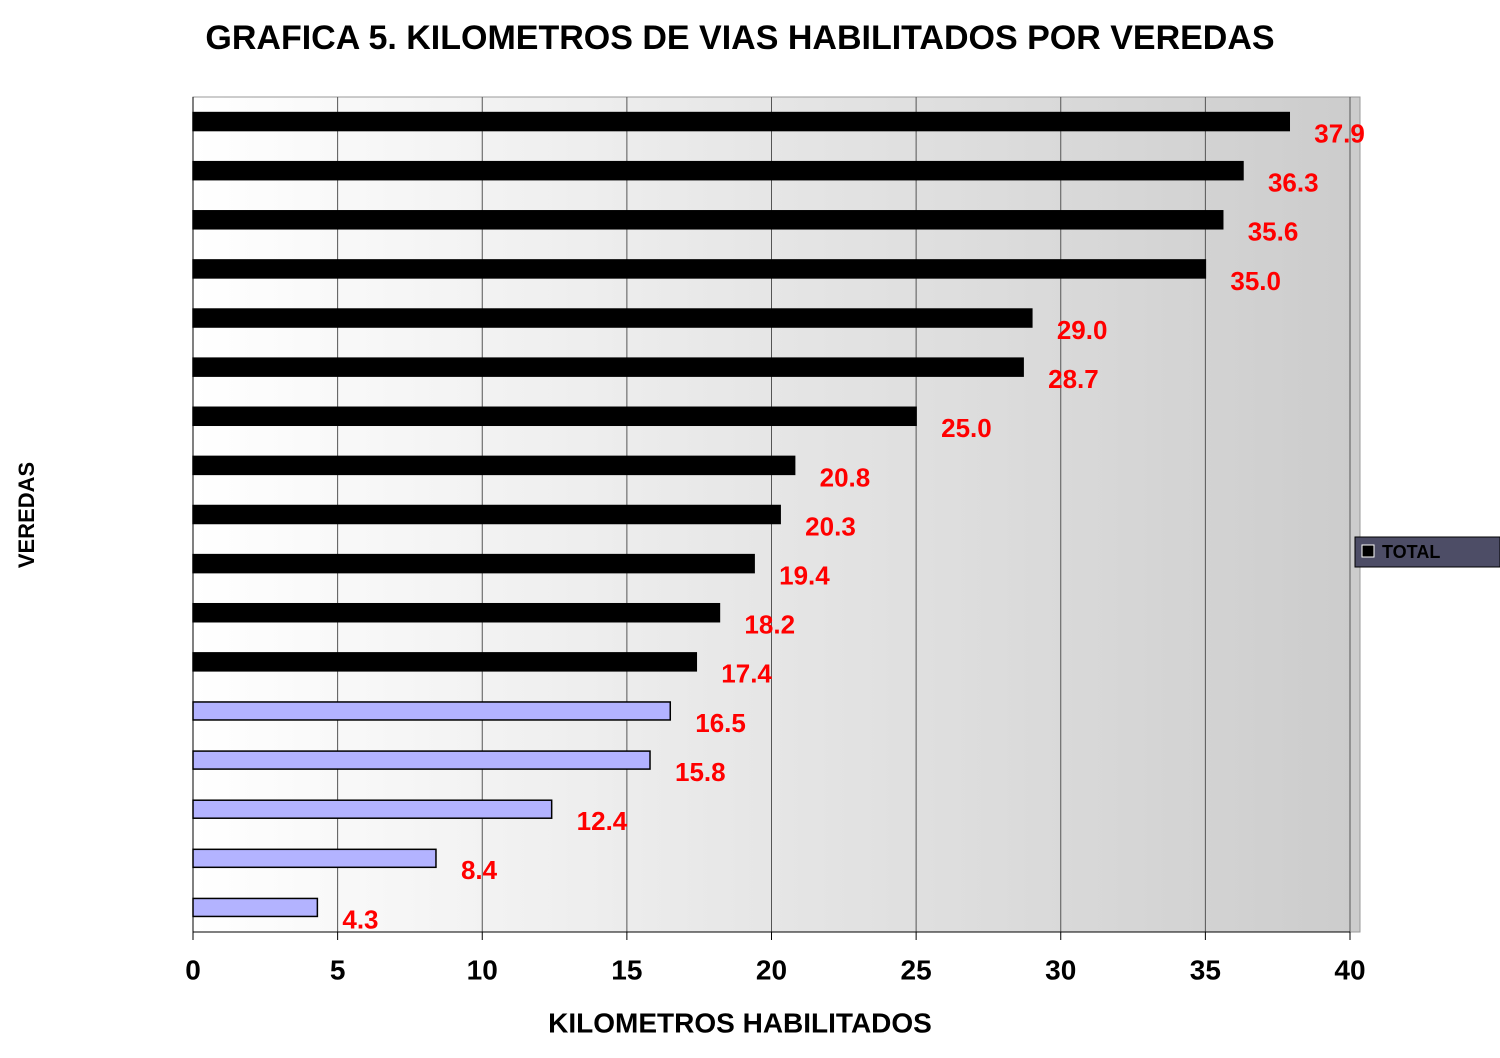 Image resolution: width=1500 pixels, height=1058 pixels. Describe the element at coordinates (1082, 330) in the screenshot. I see `data-label: 29.0` at that location.